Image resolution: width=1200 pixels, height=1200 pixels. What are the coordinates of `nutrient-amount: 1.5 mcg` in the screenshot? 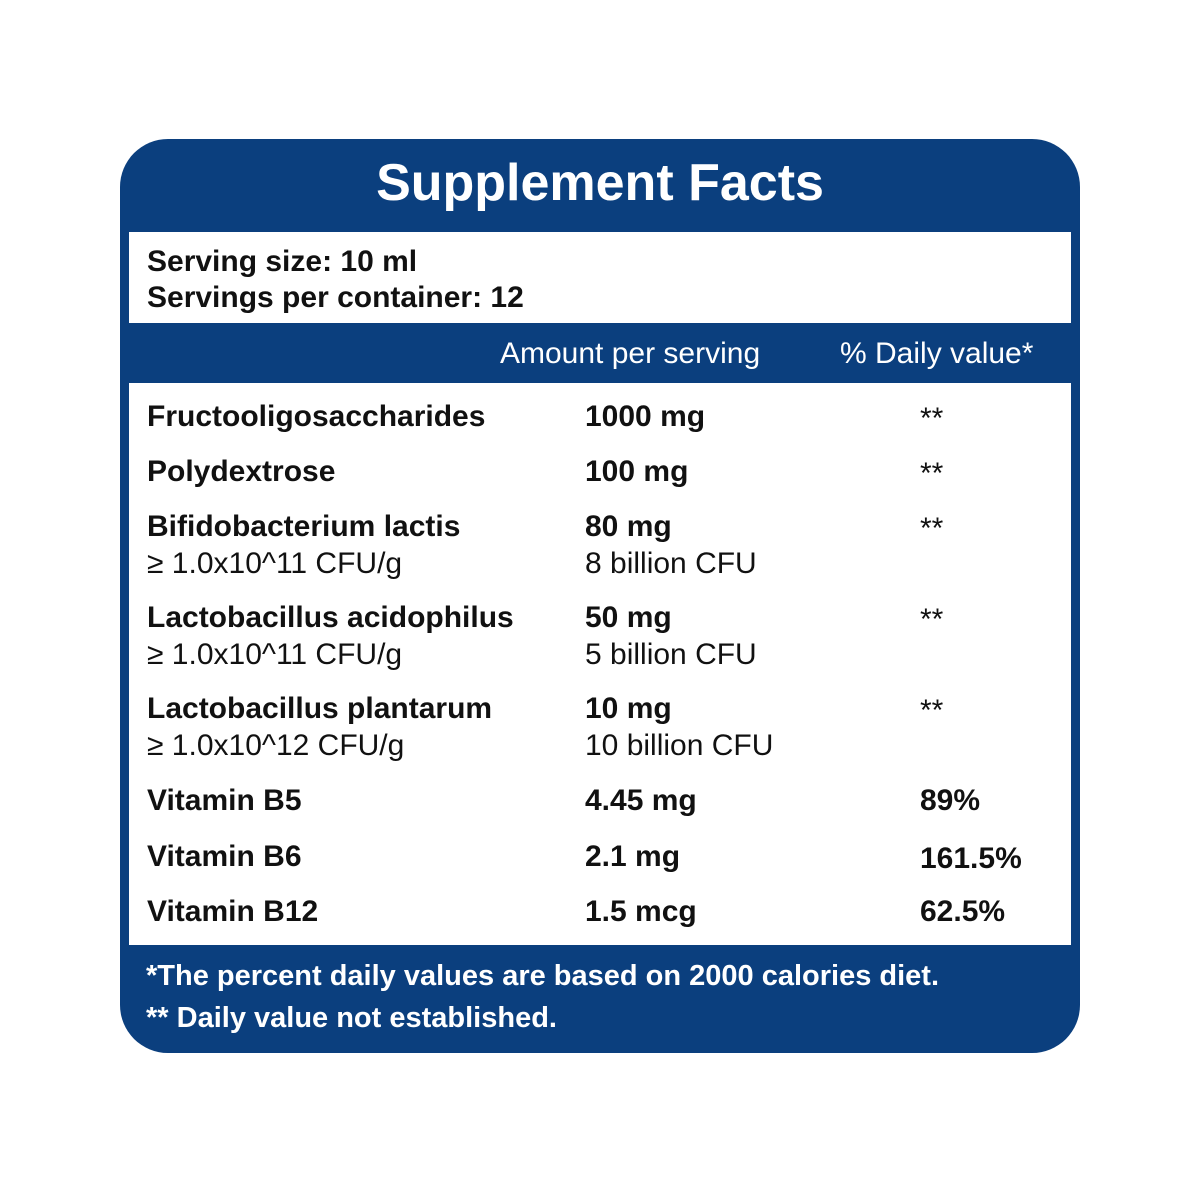 It's located at (641, 911).